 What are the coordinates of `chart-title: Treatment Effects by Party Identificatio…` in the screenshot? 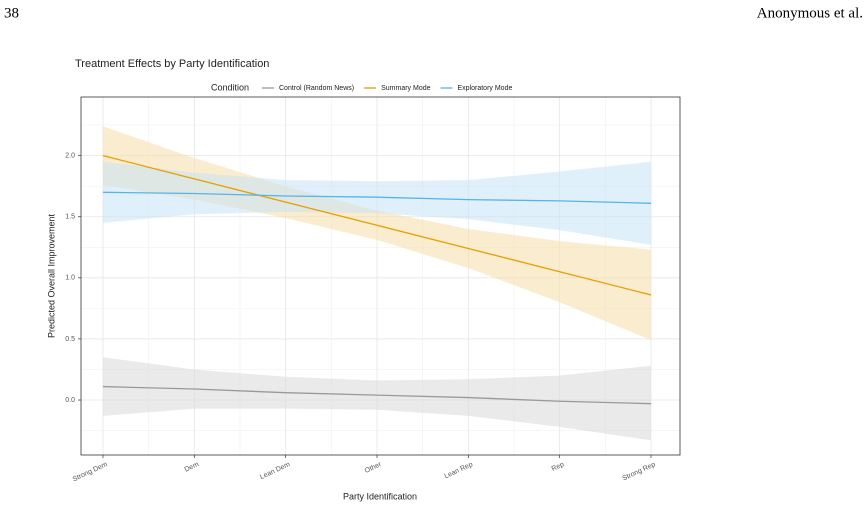 It's located at (172, 64).